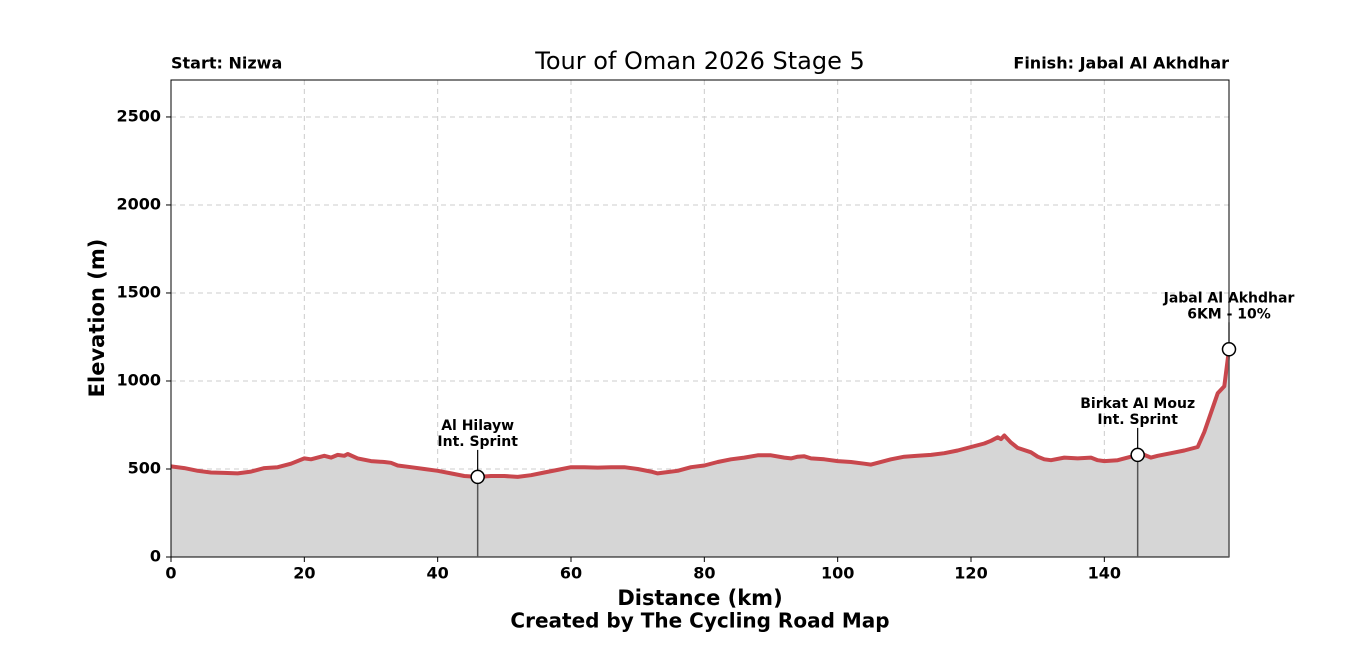 This screenshot has height=655, width=1366. Describe the element at coordinates (1121, 63) in the screenshot. I see `finish-label: Finish: Jabal Al Akhdhar` at that location.